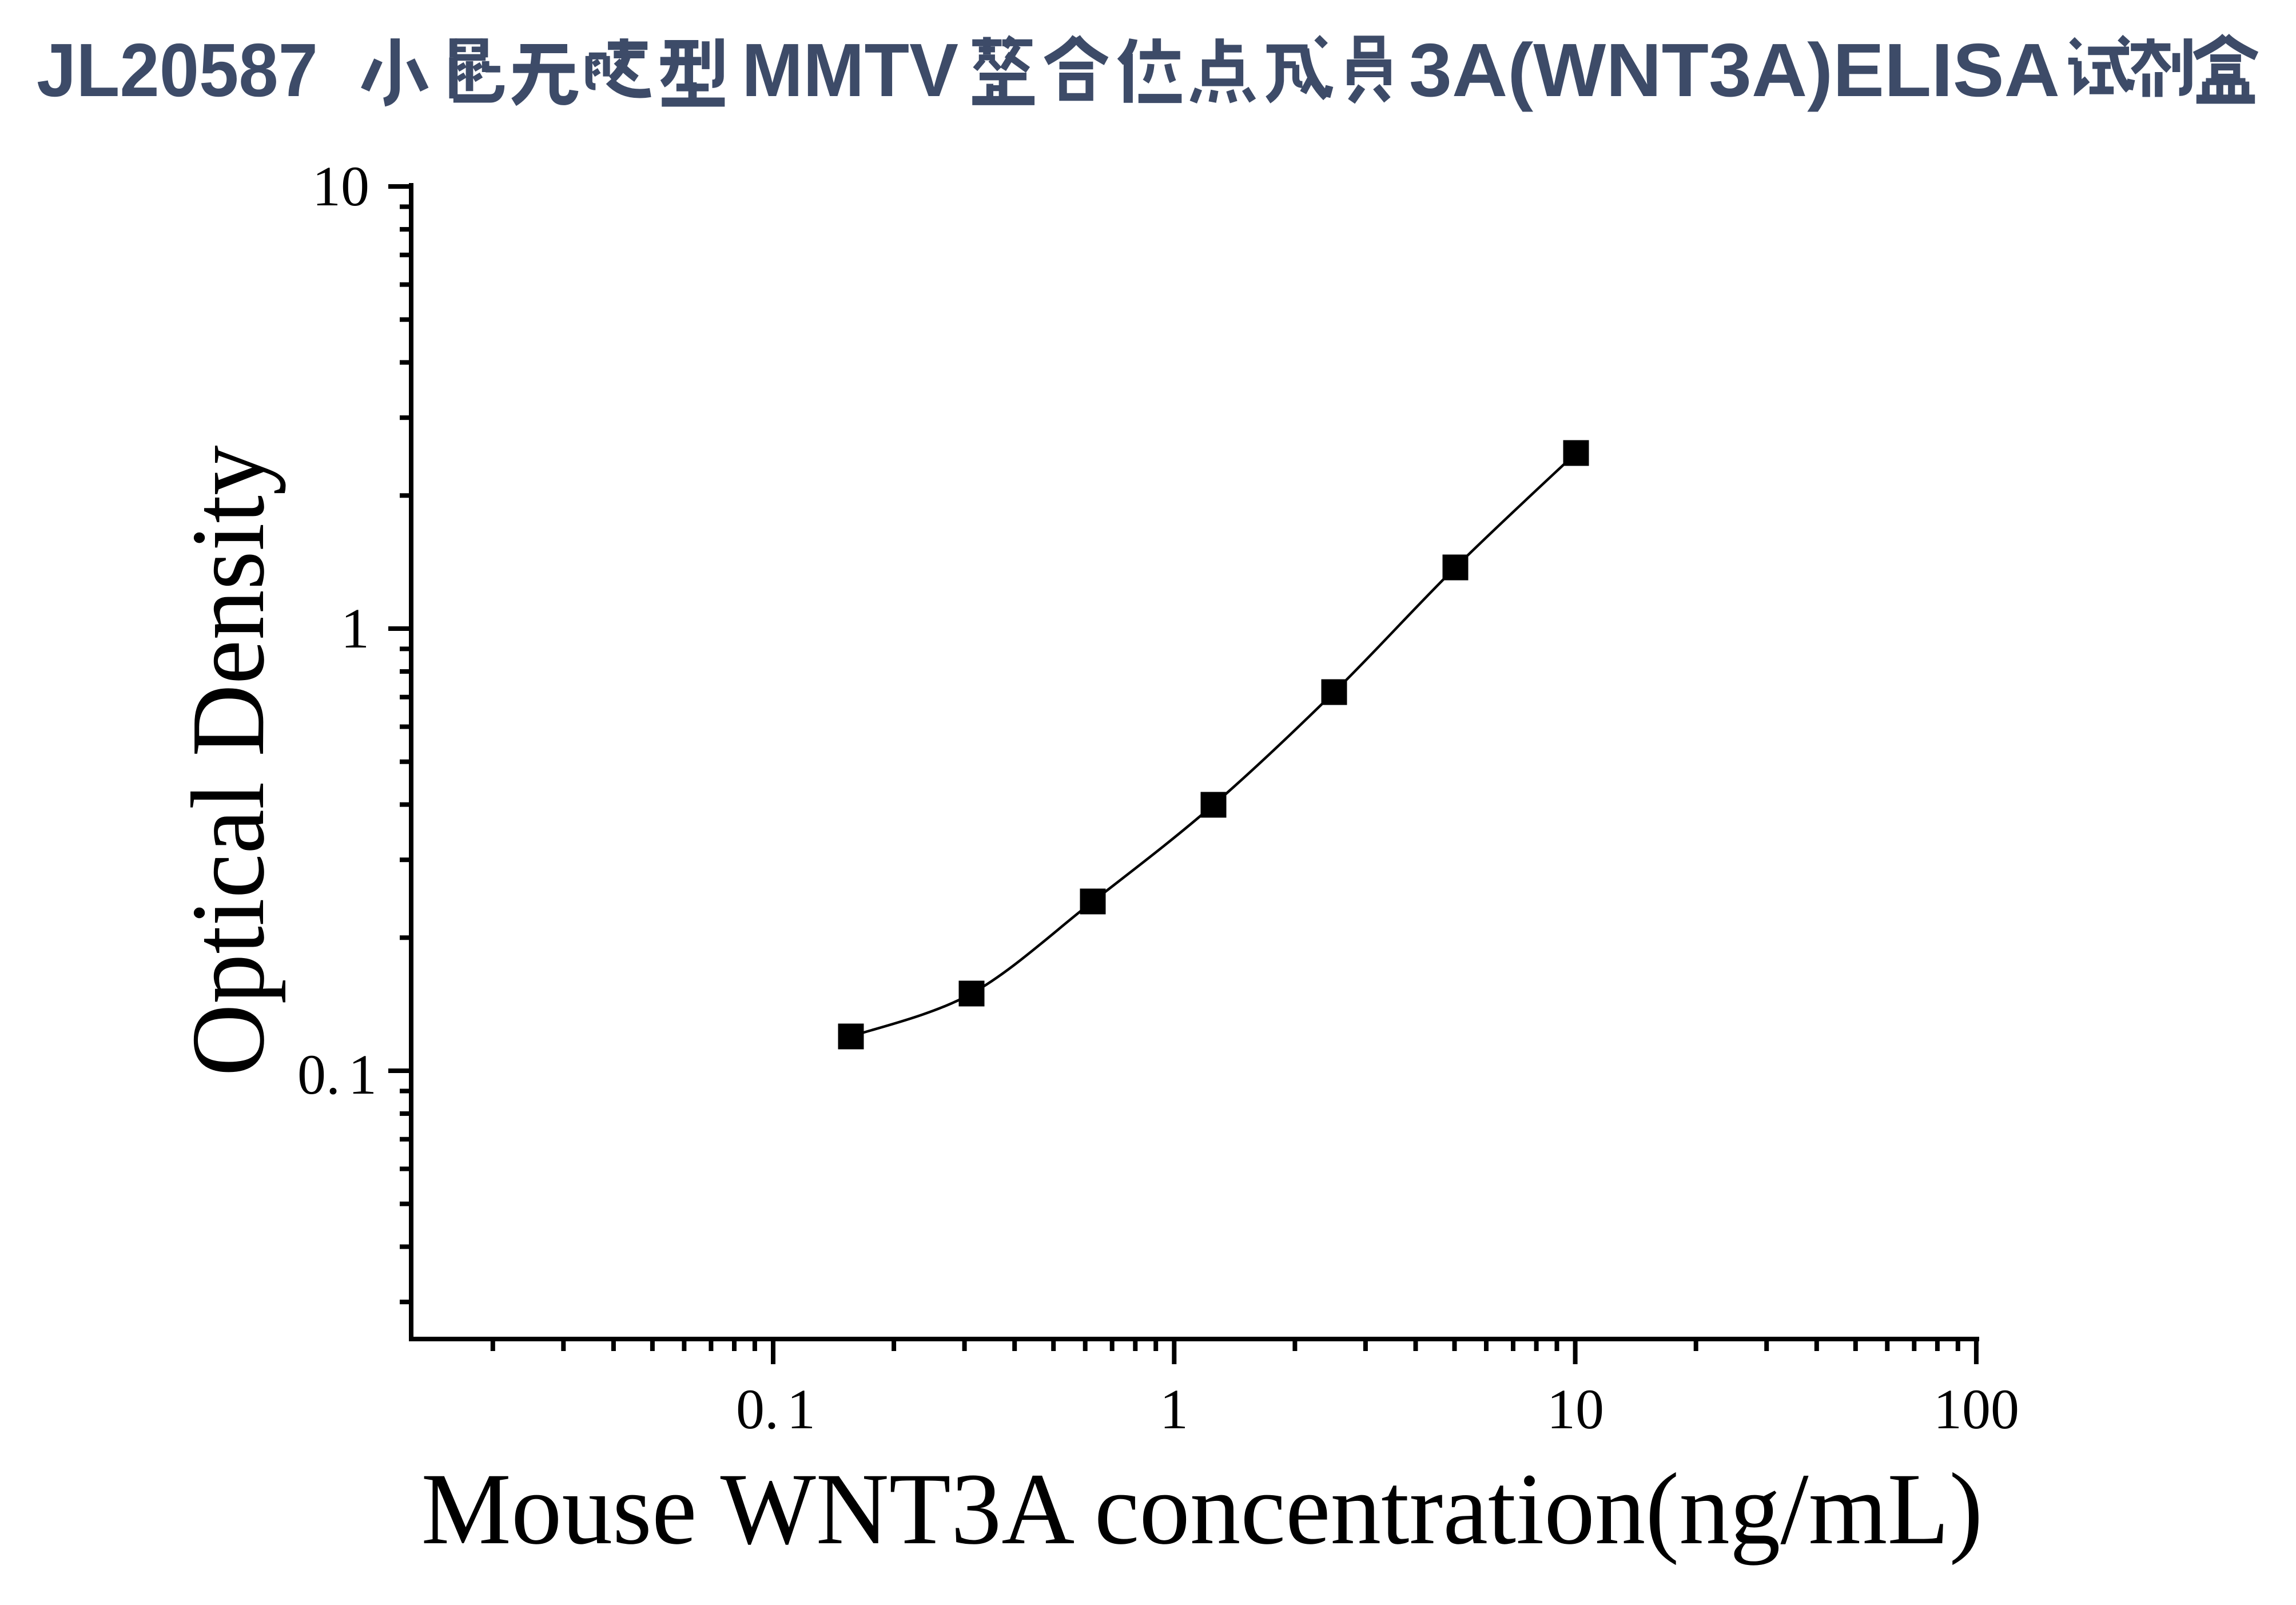  Describe the element at coordinates (228, 761) in the screenshot. I see `svg-text: Optical Density` at that location.